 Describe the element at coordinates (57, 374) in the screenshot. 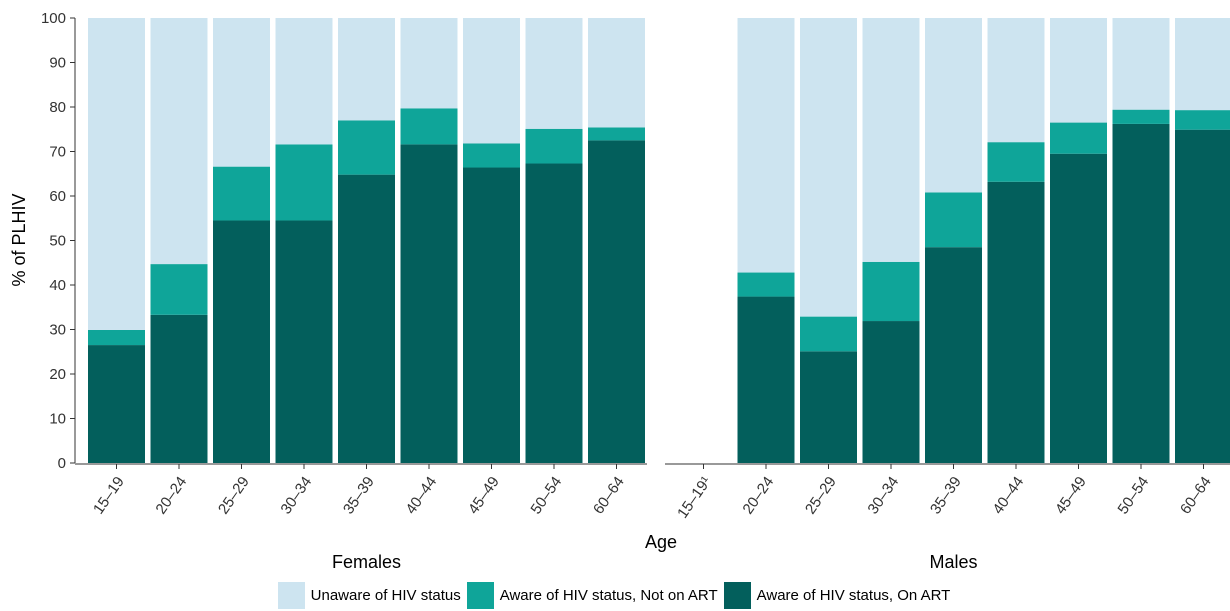

I see `y-tick-label: 20` at that location.